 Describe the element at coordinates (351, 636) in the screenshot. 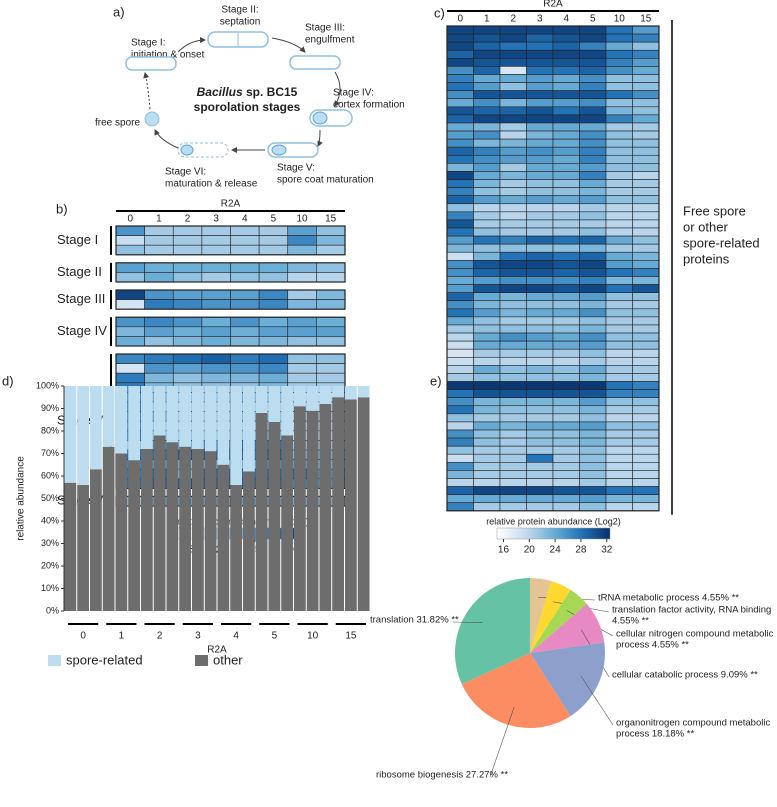

I see `group-label: 15` at that location.